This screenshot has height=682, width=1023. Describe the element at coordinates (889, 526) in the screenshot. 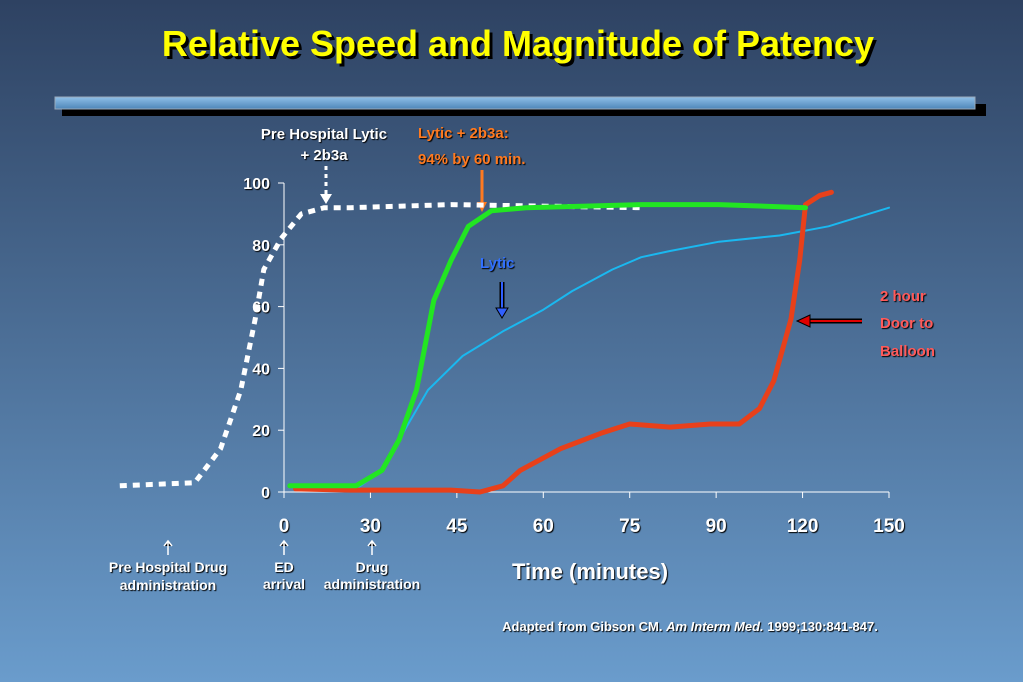

I see `x-tick-label: 150` at that location.